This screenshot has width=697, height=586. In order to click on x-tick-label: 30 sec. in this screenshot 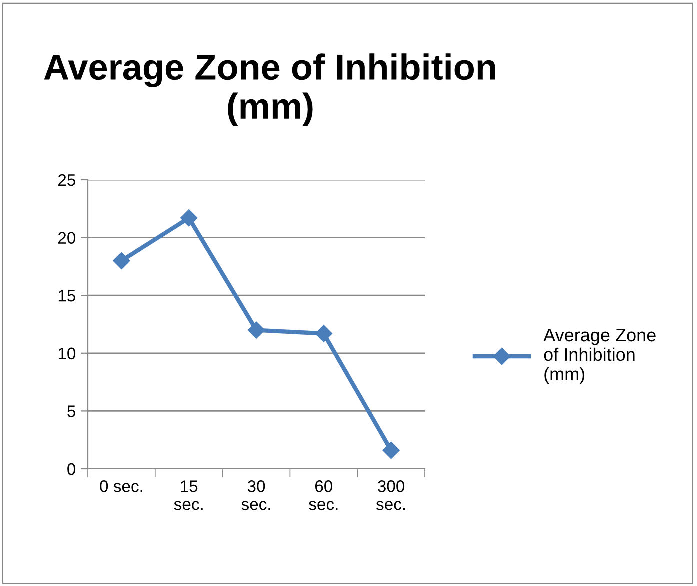, I will do `click(256, 495)`.